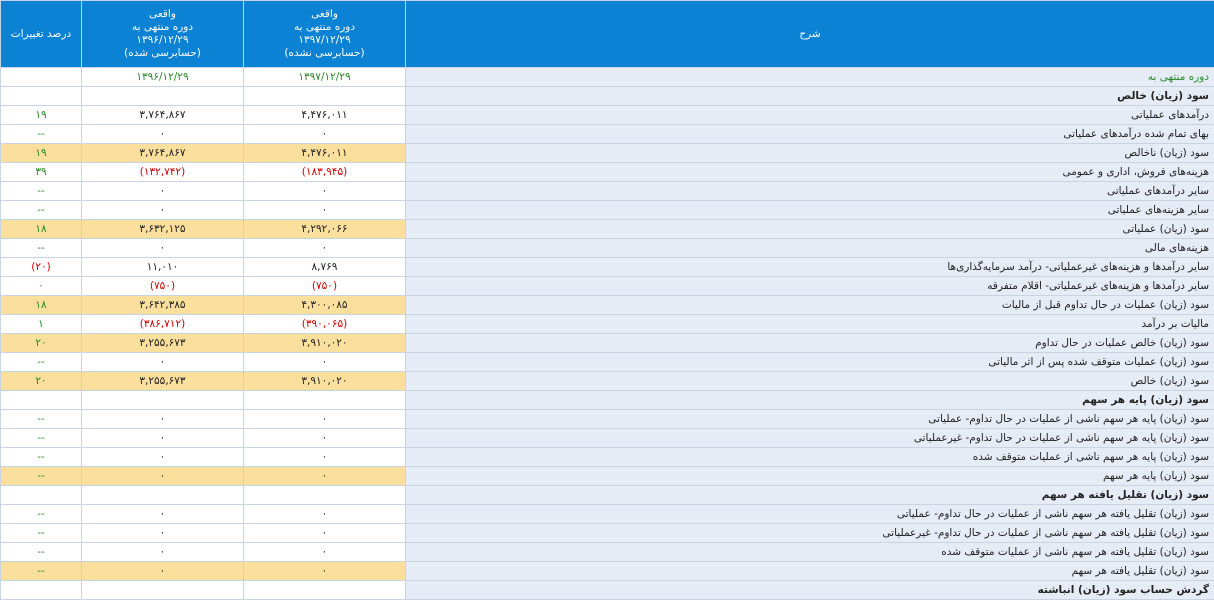  Describe the element at coordinates (162, 40) in the screenshot. I see `header-prev-line3: ۱۳۹۶/۱۲/۲۹` at that location.